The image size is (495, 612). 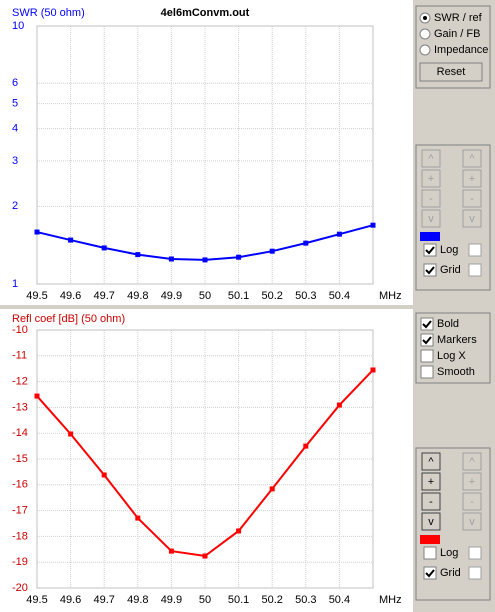 What do you see at coordinates (20, 485) in the screenshot?
I see `y-tick-label: -16` at bounding box center [20, 485].